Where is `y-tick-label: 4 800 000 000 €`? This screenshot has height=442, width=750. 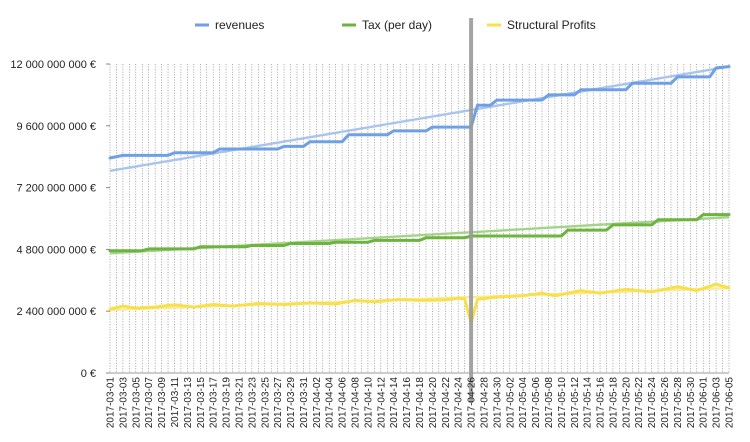 y-tick-label: 4 800 000 000 € is located at coordinates (56, 250).